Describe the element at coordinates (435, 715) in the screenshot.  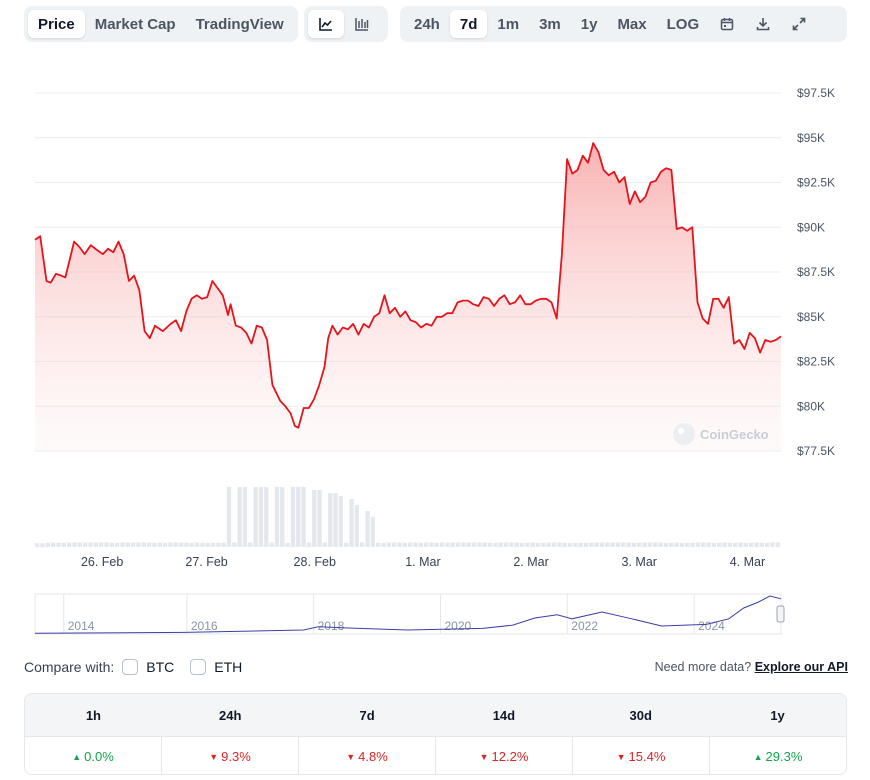
I see `performance-header: 1h 24h 7d 14d 30d 1y` at that location.